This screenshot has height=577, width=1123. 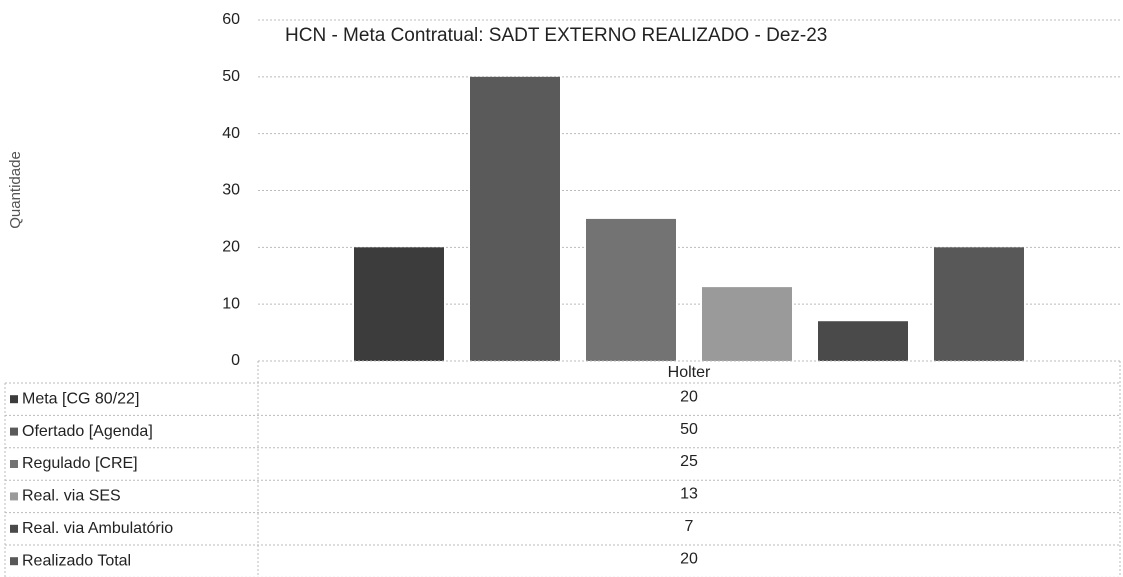 I want to click on legend-label: Realizado Total, so click(x=76, y=560).